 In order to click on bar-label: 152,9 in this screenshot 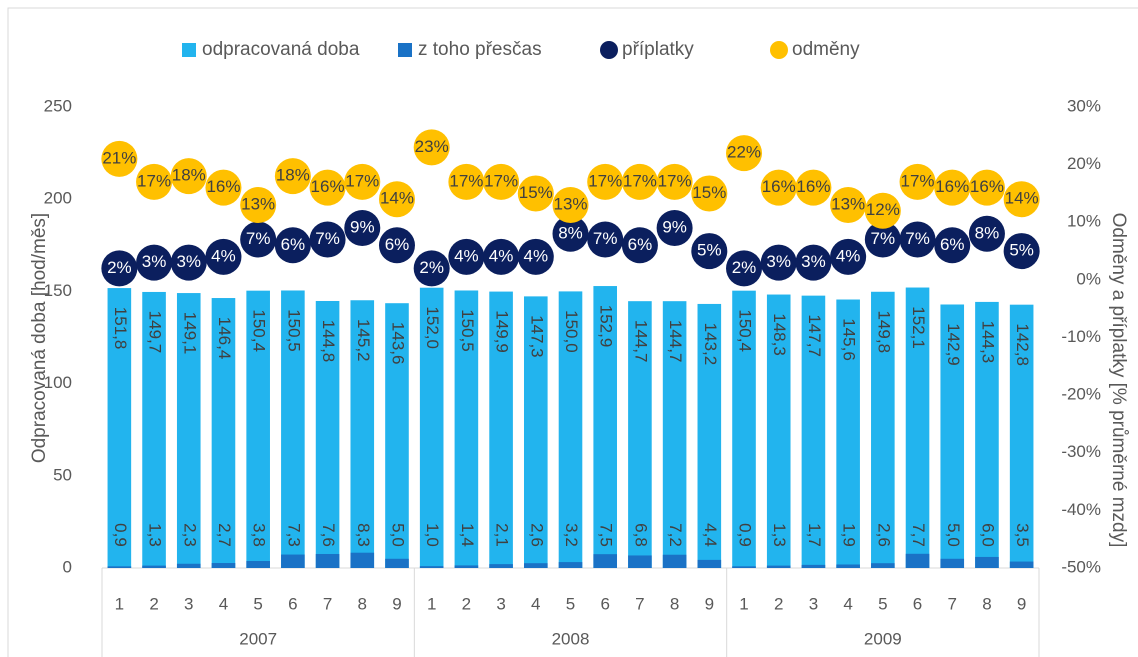, I will do `click(606, 326)`.